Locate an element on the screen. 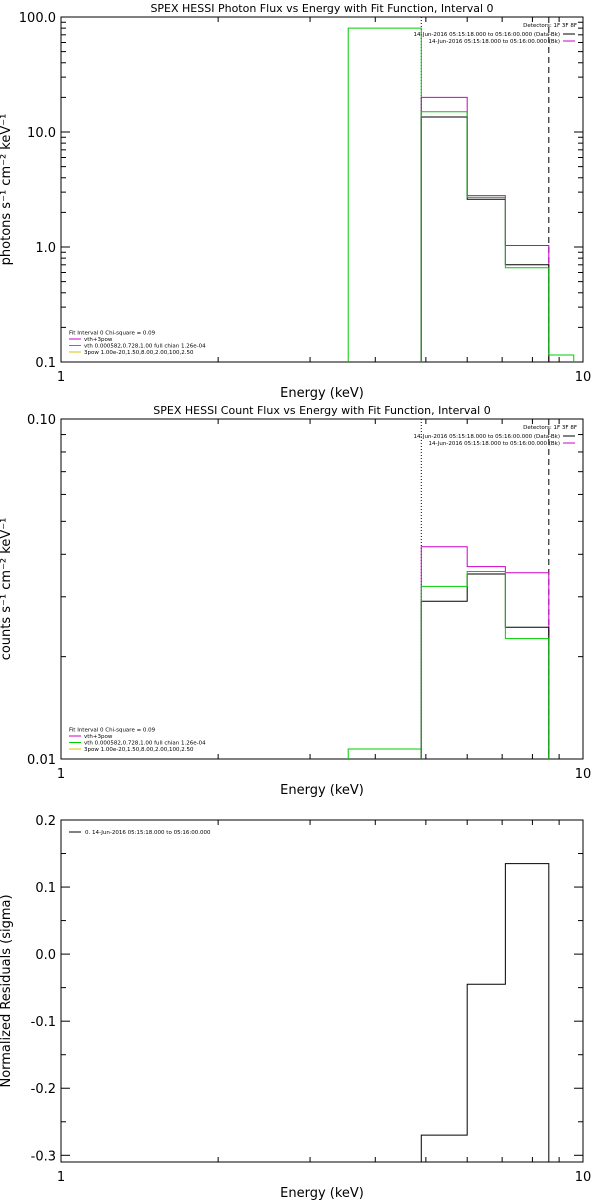  chart1-y-tick-label: 0.10 is located at coordinates (41, 420).